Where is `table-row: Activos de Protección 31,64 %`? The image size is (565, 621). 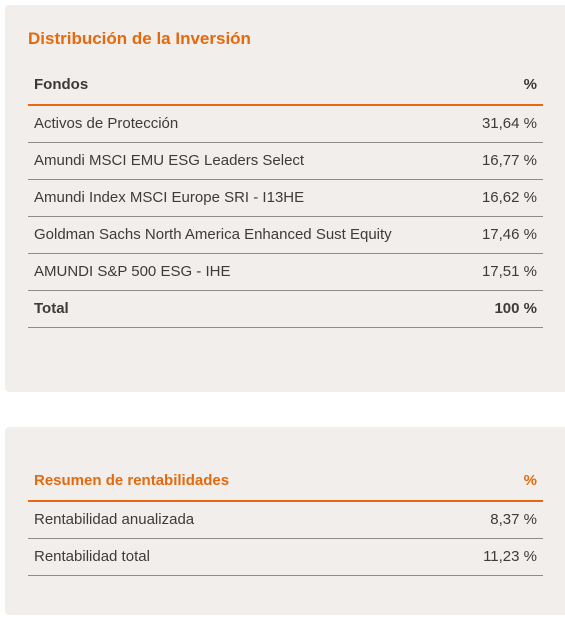
table-row: Activos de Protección 31,64 % is located at coordinates (285, 124).